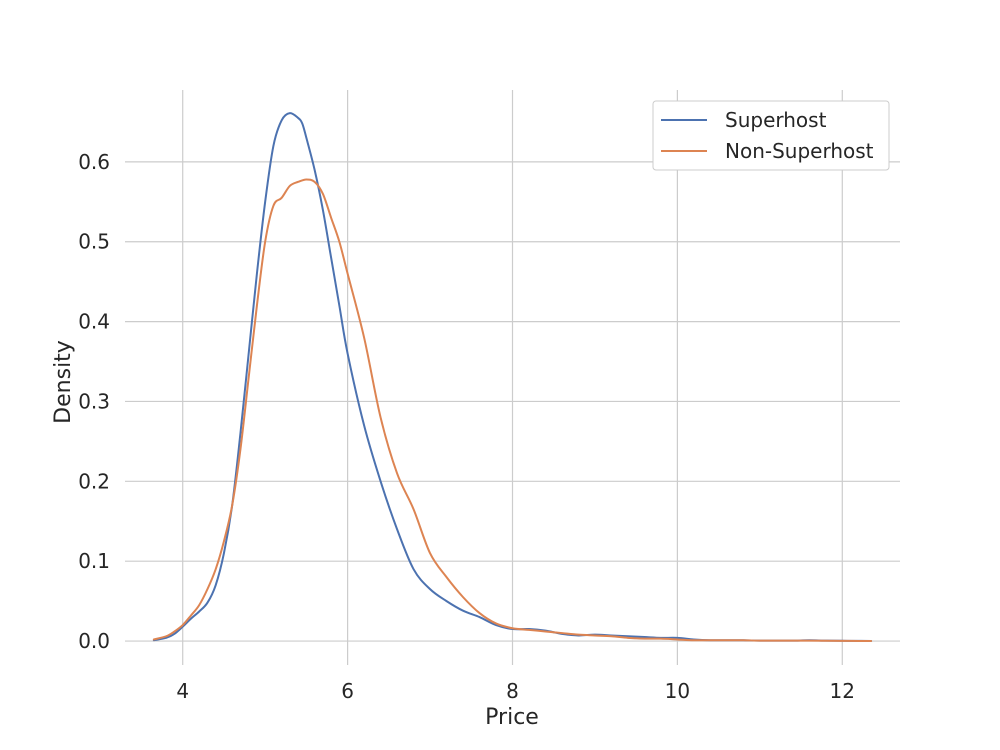 This screenshot has width=1000, height=750. What do you see at coordinates (94, 322) in the screenshot?
I see `y-tick-label: 0.4` at bounding box center [94, 322].